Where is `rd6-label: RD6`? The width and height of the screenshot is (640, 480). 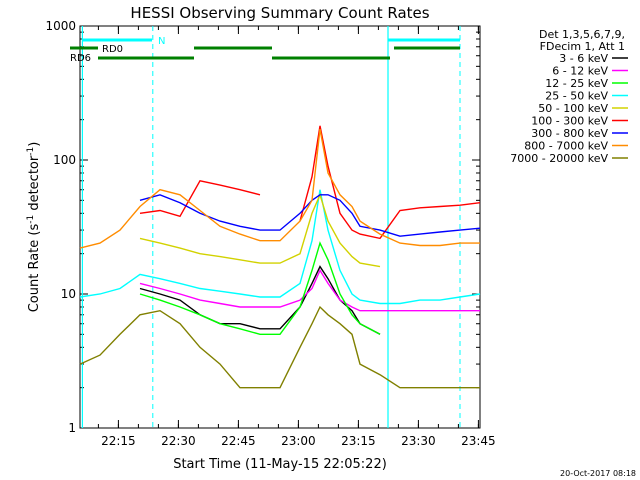 rd6-label: RD6 is located at coordinates (80, 58).